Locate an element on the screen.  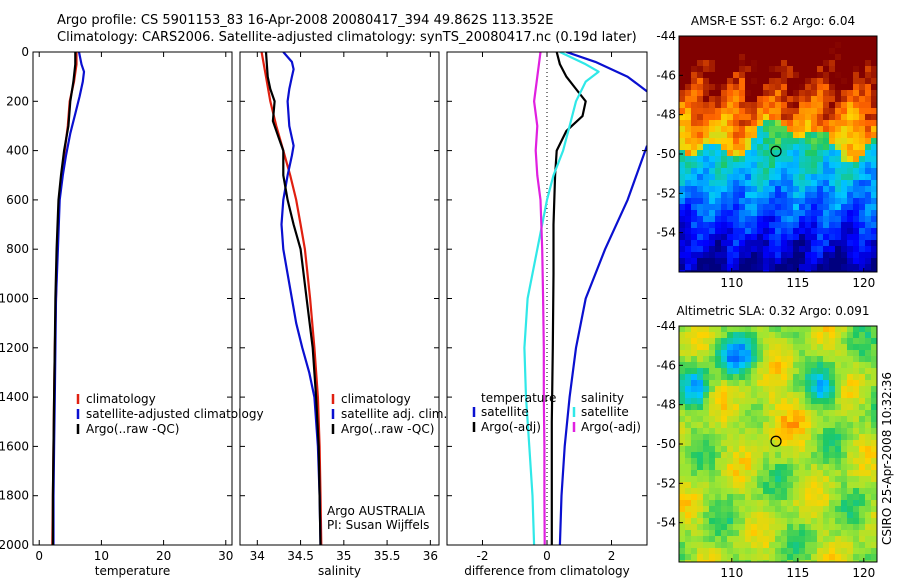
x-tick-label: 34 is located at coordinates (257, 556).